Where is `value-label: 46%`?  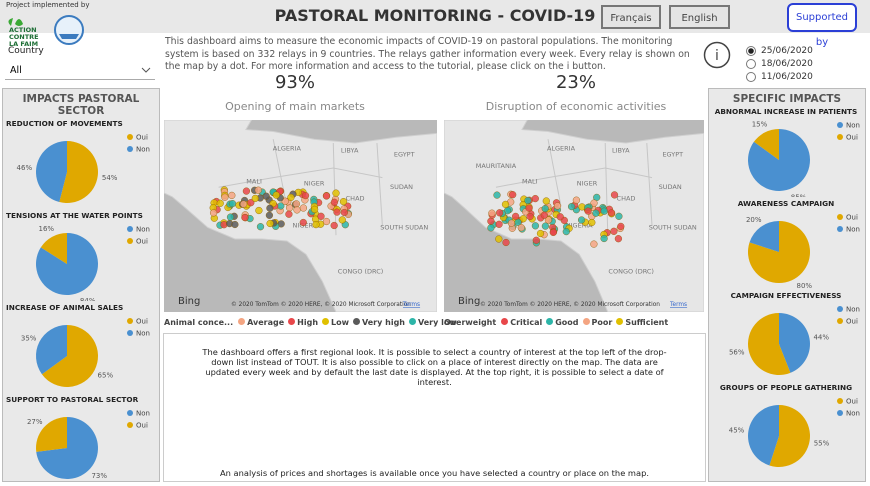
value-label: 46% is located at coordinates (25, 168).